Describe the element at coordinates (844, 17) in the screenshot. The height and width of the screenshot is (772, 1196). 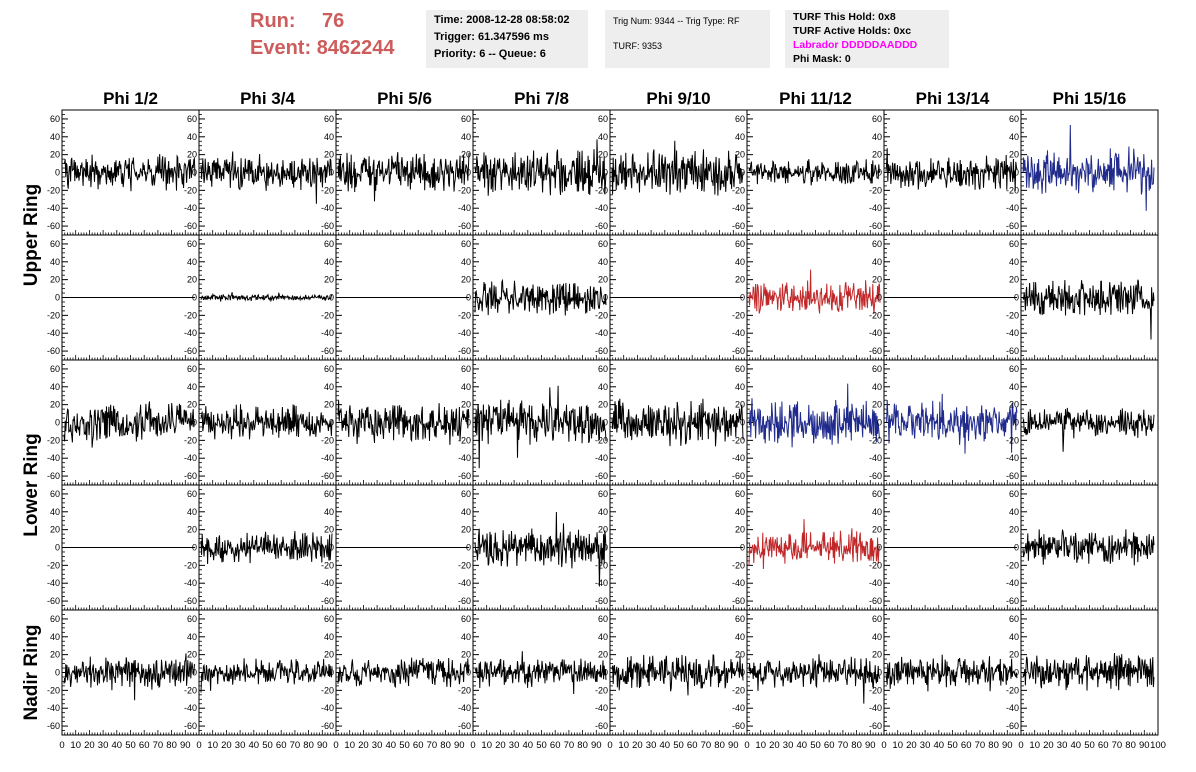
I see `turf-hold-text: TURF This Hold: 0x8` at that location.